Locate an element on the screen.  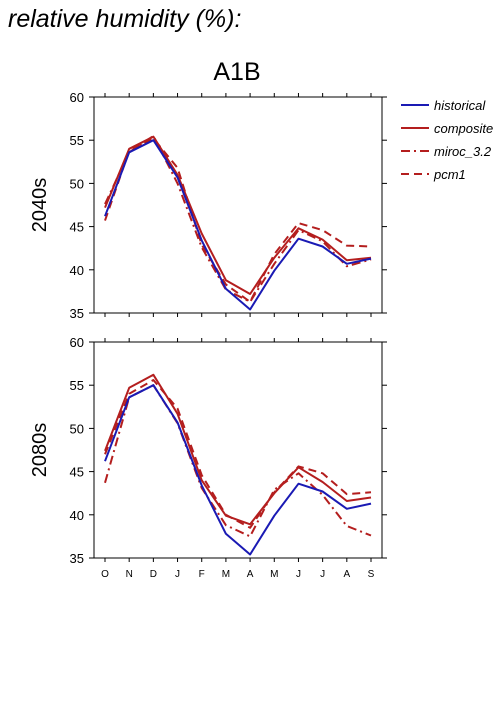
figure-heading: relative humidity (%): is located at coordinates (124, 19).